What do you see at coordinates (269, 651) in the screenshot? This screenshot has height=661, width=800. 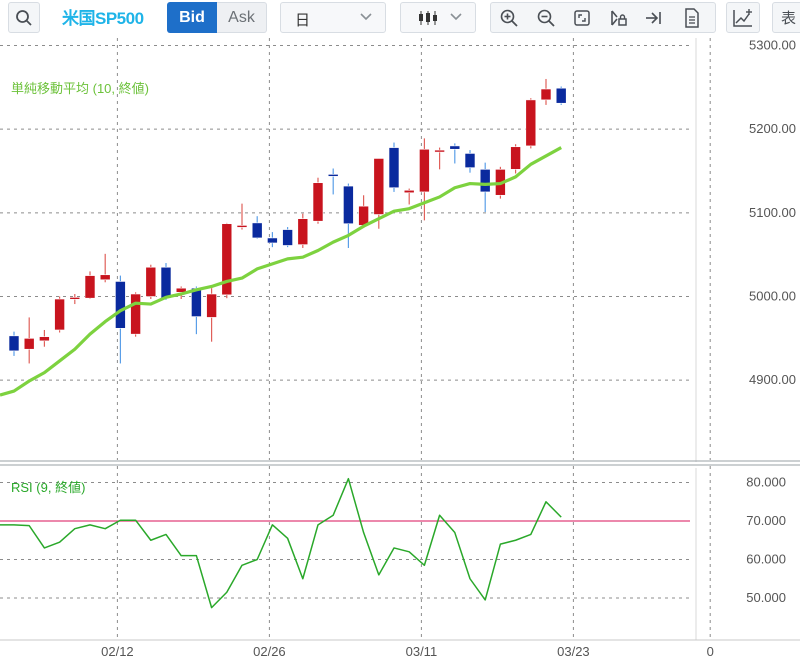 I see `time-tick-label: 02/26` at bounding box center [269, 651].